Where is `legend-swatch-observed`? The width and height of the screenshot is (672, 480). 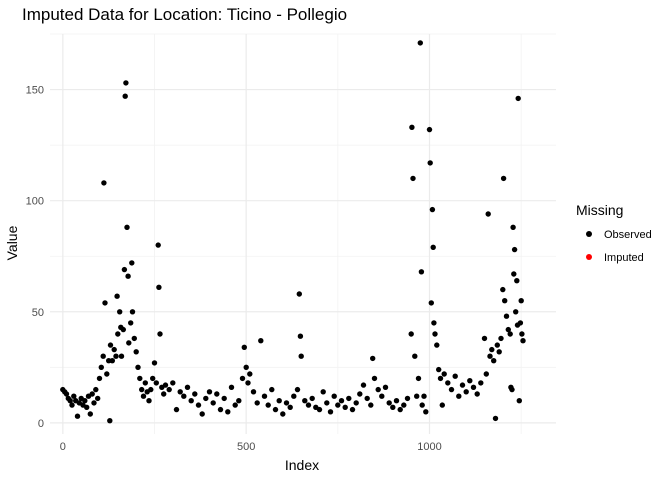
legend-swatch-observed is located at coordinates (589, 234).